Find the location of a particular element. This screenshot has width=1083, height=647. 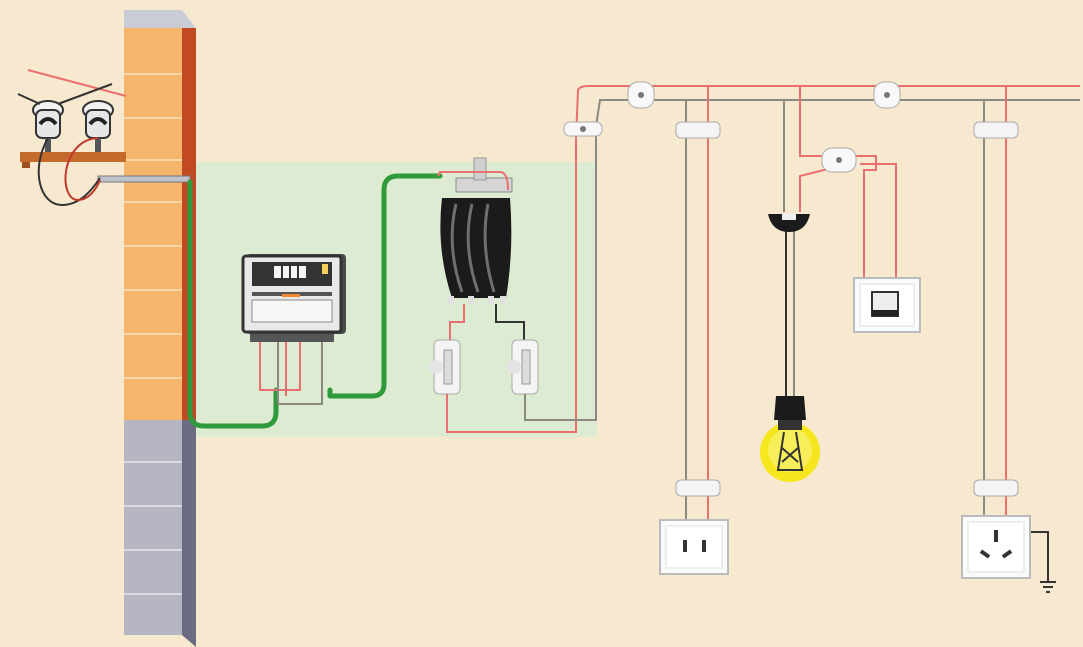

two-pin-socket is located at coordinates (694, 547).